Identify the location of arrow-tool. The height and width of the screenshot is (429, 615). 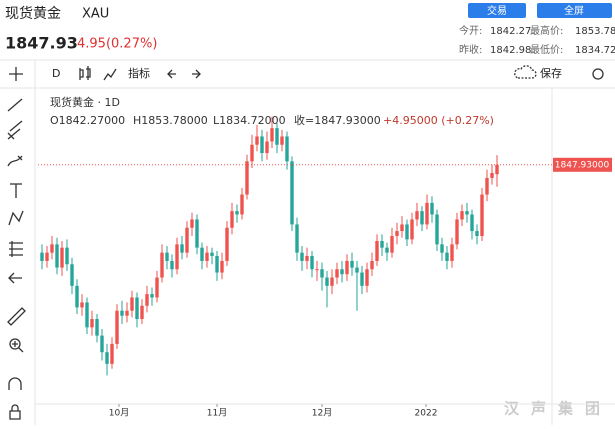
(15, 278).